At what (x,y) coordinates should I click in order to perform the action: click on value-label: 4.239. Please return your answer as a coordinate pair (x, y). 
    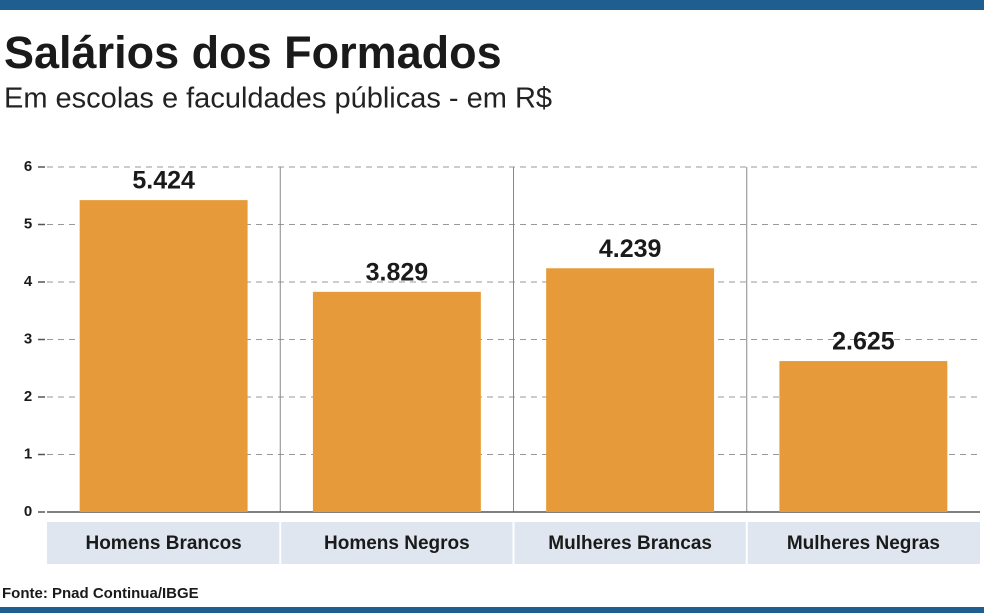
    Looking at the image, I should click on (630, 249).